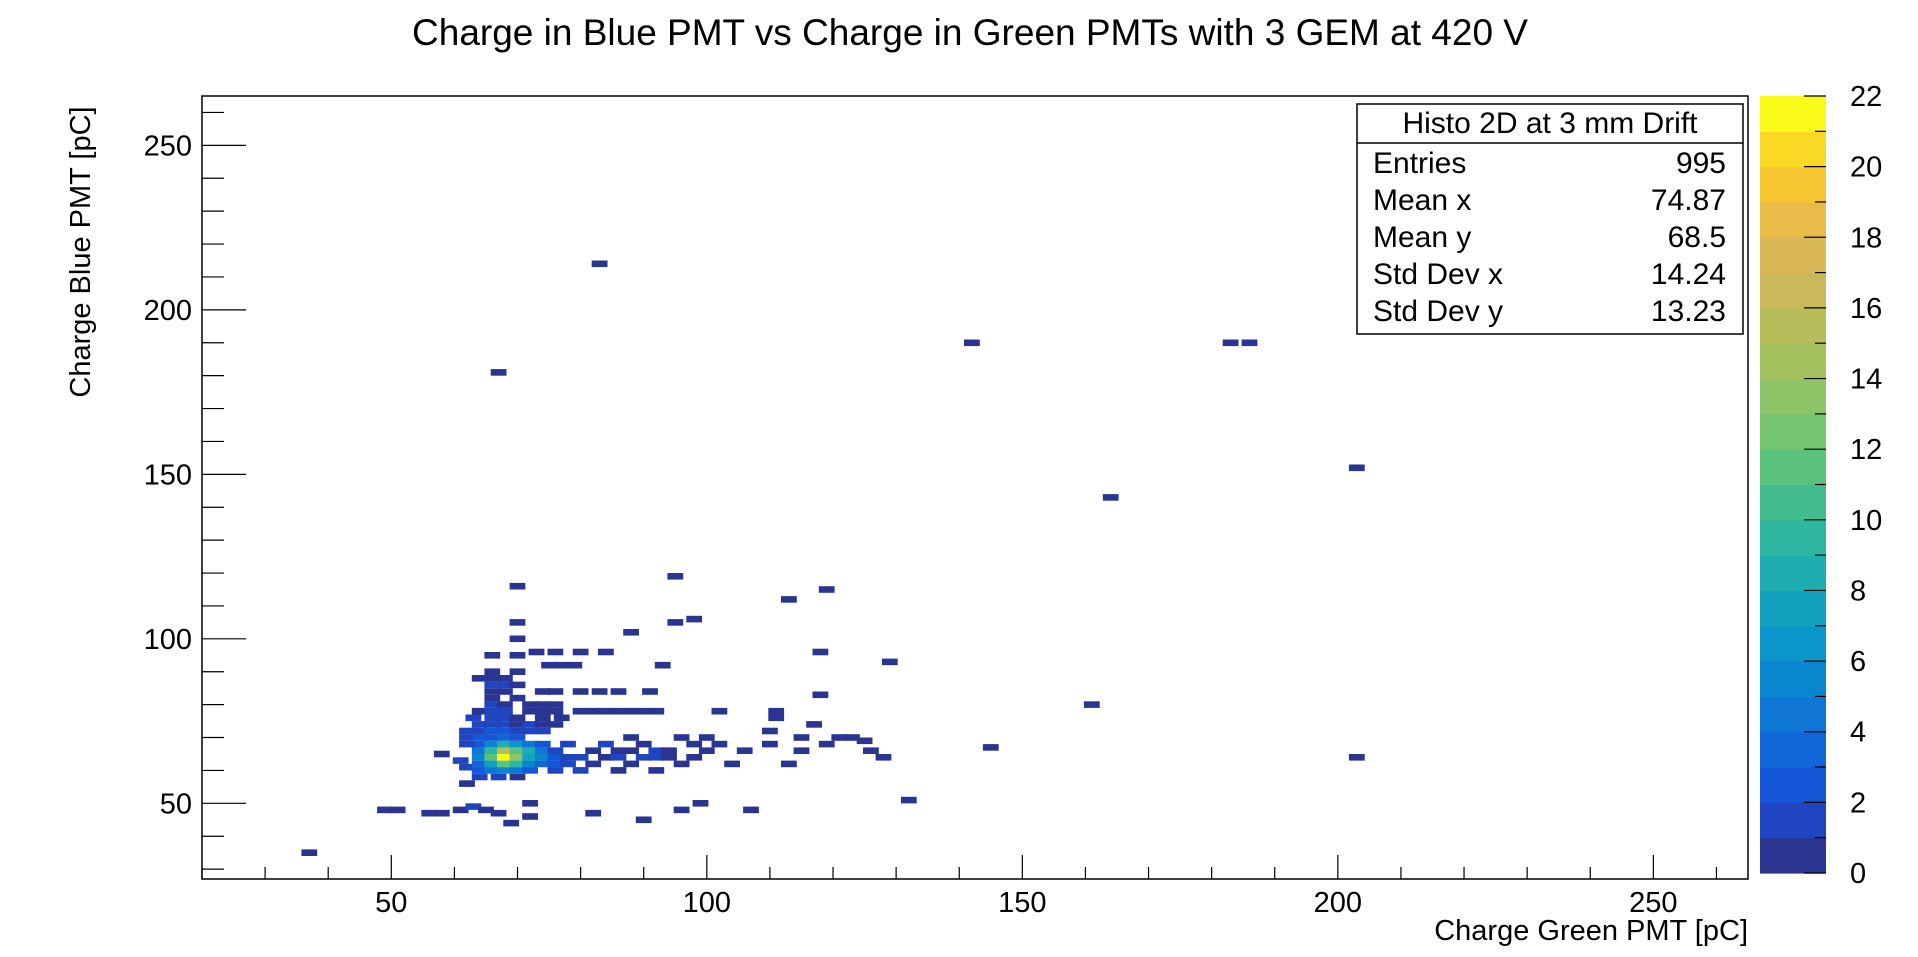 The image size is (1918, 957). What do you see at coordinates (1858, 591) in the screenshot?
I see `color-scale-label-4: 8` at bounding box center [1858, 591].